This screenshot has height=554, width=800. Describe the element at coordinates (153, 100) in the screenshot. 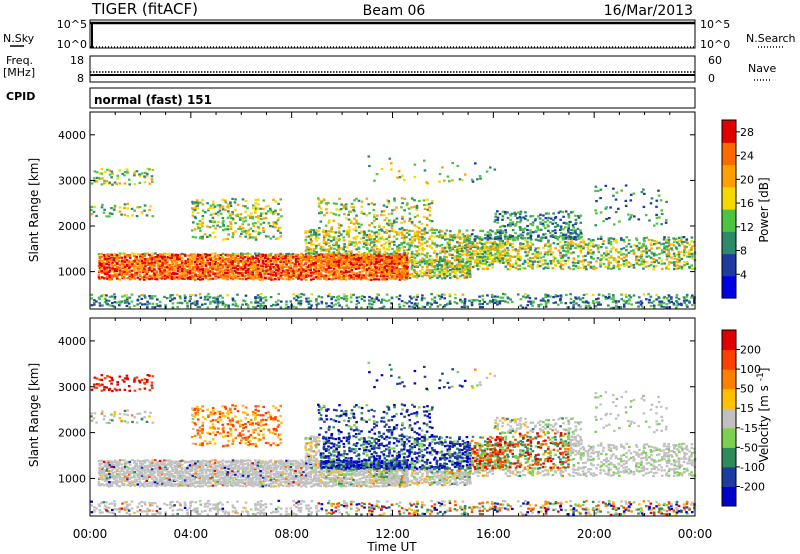

I see `cpid-value: normal (fast) 151` at that location.